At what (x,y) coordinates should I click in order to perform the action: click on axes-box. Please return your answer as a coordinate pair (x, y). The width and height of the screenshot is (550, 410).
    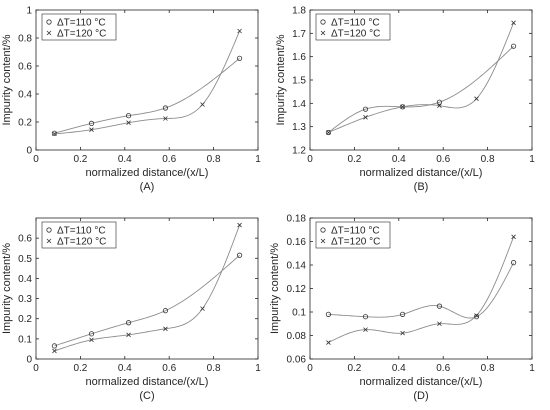
    Looking at the image, I should click on (147, 80).